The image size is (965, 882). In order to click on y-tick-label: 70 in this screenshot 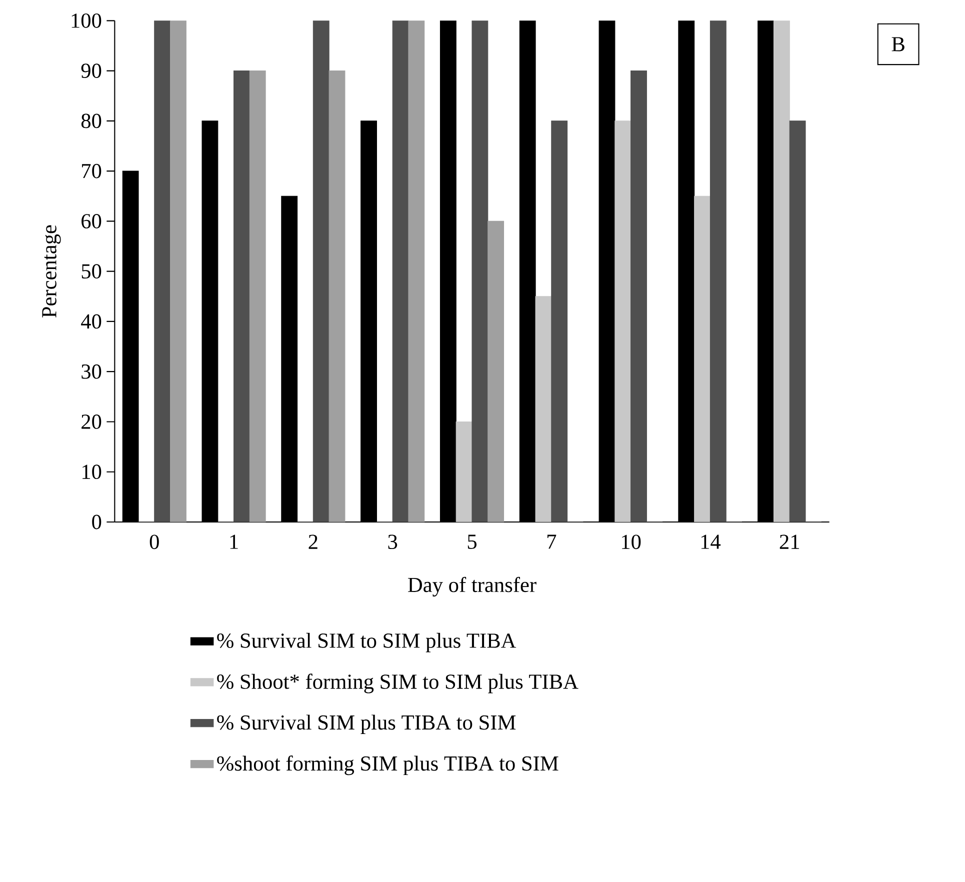, I will do `click(92, 171)`.